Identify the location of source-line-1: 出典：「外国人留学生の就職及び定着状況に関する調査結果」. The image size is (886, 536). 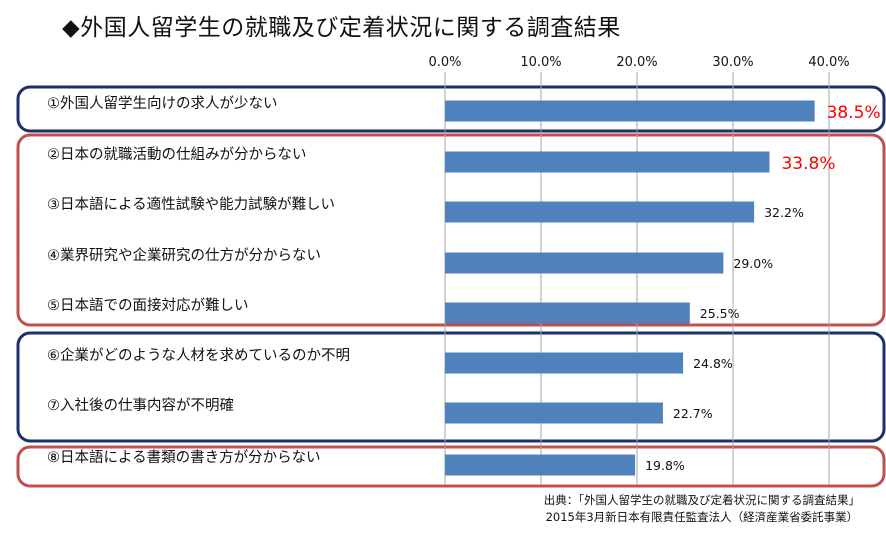
(701, 500).